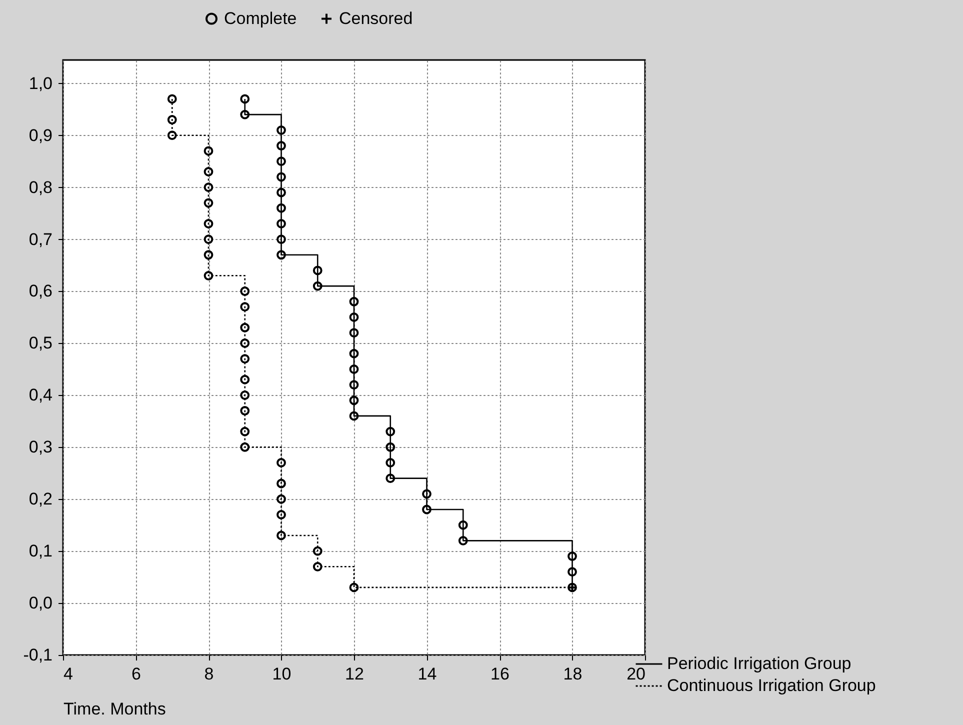 This screenshot has height=725, width=963. I want to click on y-tick-label: 0,4, so click(40, 395).